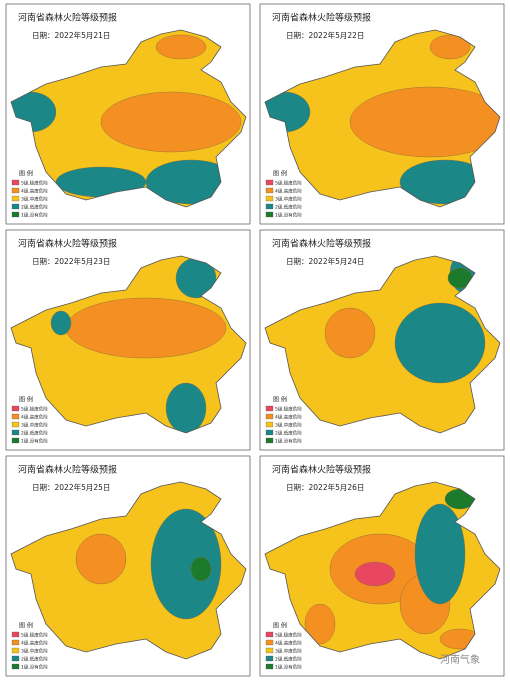  Describe the element at coordinates (325, 487) in the screenshot. I see `panel-date: 日期：2022年5月26日` at that location.